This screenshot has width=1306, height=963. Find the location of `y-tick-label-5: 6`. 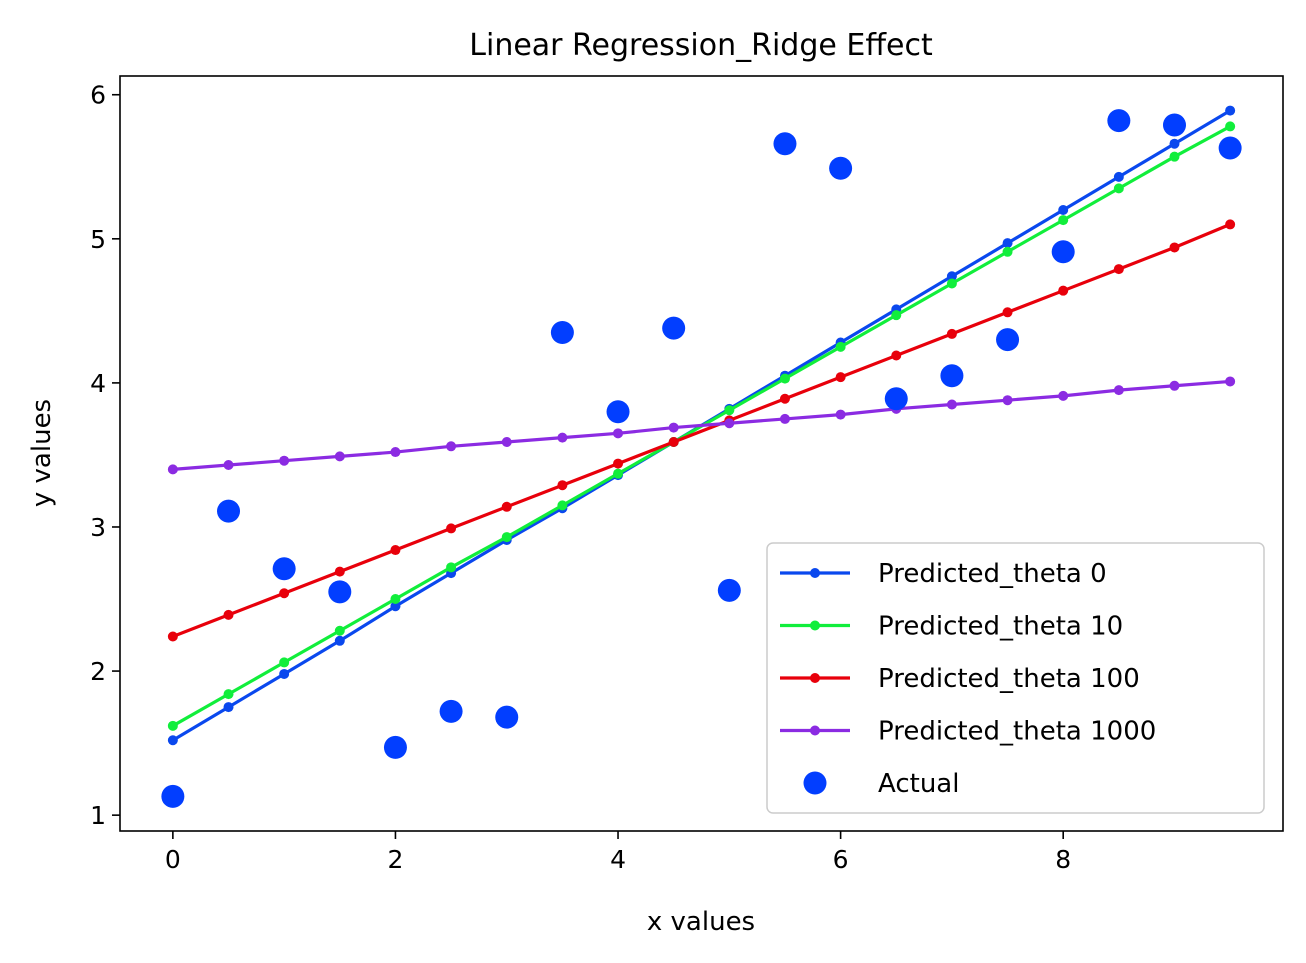

y-tick-label-5: 6 is located at coordinates (98, 95).